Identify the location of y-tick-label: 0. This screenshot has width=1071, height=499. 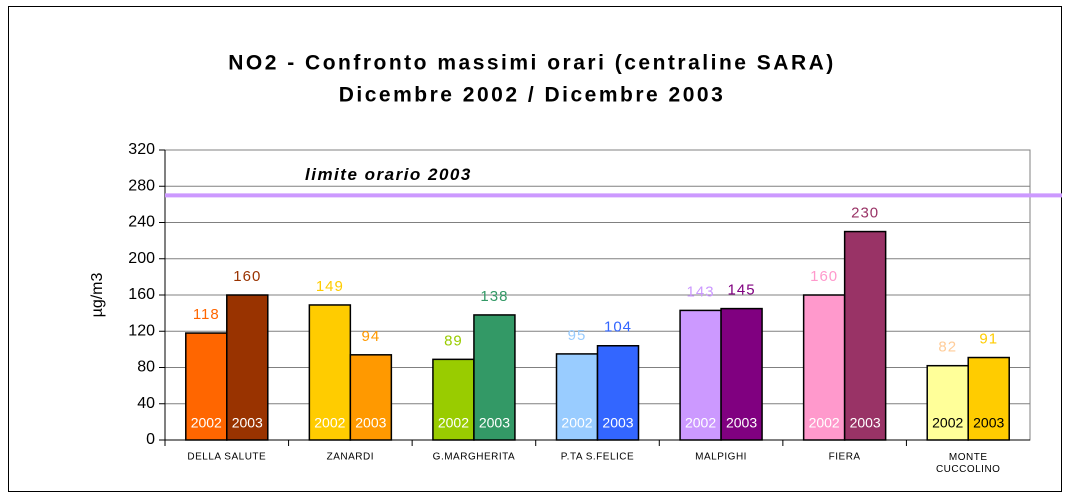
(150, 439).